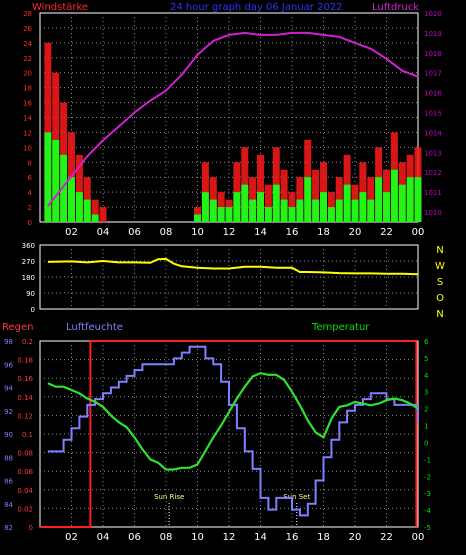  Describe the element at coordinates (25, 361) in the screenshot. I see `y-tick-regen: 0.18` at that location.